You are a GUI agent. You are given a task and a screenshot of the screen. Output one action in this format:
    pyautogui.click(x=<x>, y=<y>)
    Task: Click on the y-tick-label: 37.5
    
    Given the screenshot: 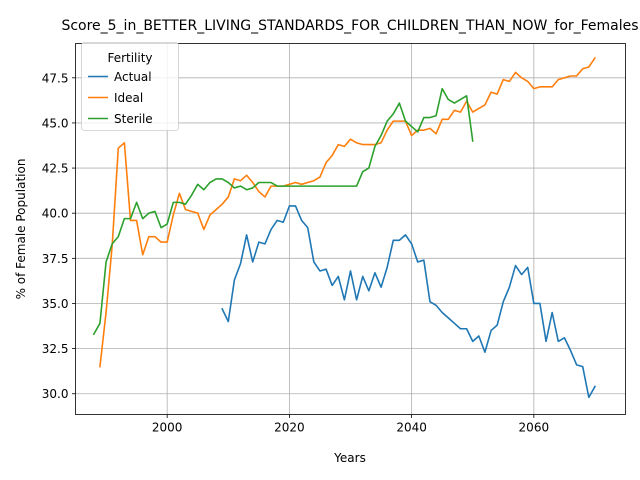 What is the action you would take?
    pyautogui.click(x=55, y=259)
    